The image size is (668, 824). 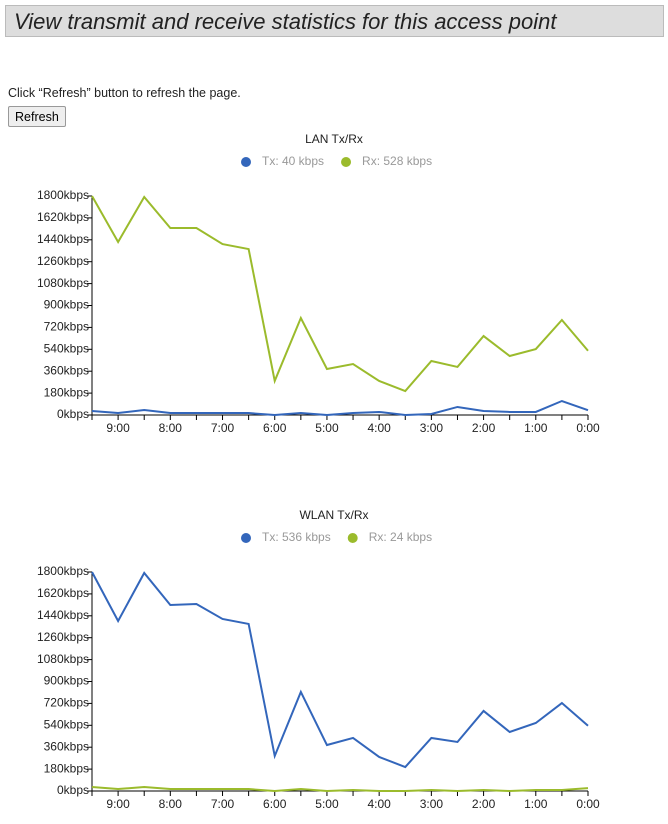 What do you see at coordinates (37, 116) in the screenshot?
I see `refresh-button: Refresh` at bounding box center [37, 116].